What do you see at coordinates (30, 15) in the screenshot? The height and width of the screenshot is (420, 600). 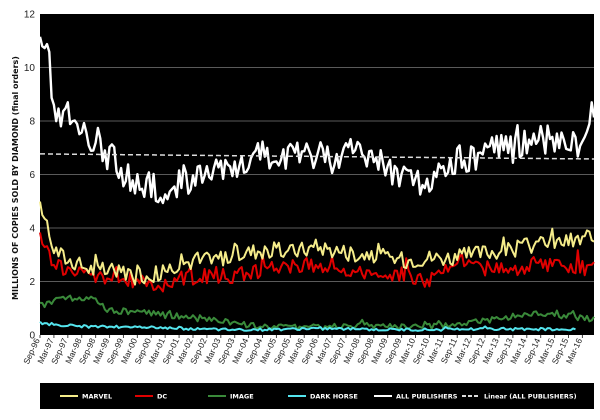 I see `y-tick-label: 12` at bounding box center [30, 15].